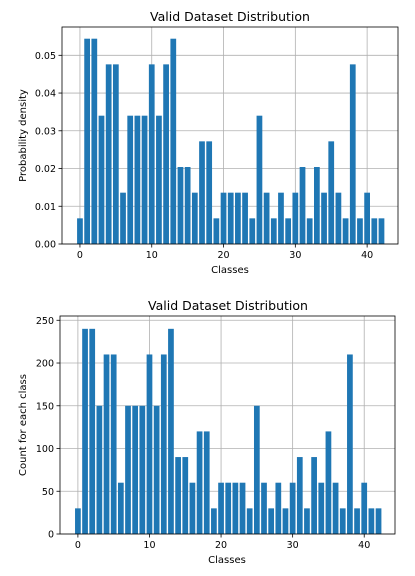 The width and height of the screenshot is (415, 576). I want to click on y-tick-label: 0, so click(51, 535).